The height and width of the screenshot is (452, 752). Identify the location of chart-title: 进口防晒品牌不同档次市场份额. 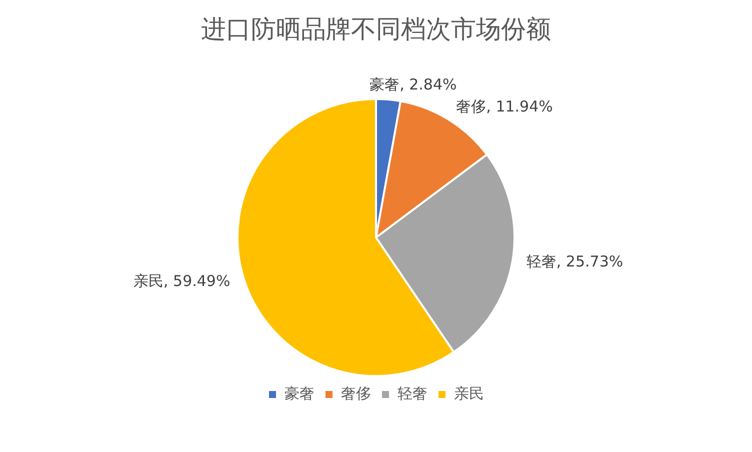
(376, 29).